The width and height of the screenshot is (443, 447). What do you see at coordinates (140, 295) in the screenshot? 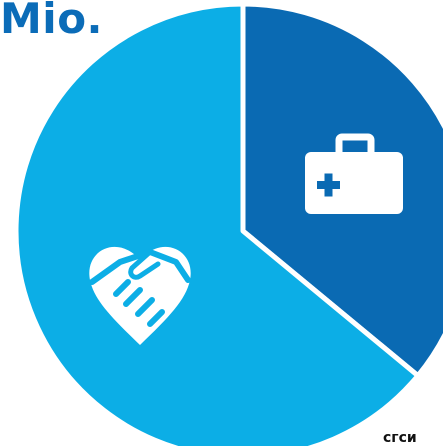
I see `handshake-heart-icon` at bounding box center [140, 295].